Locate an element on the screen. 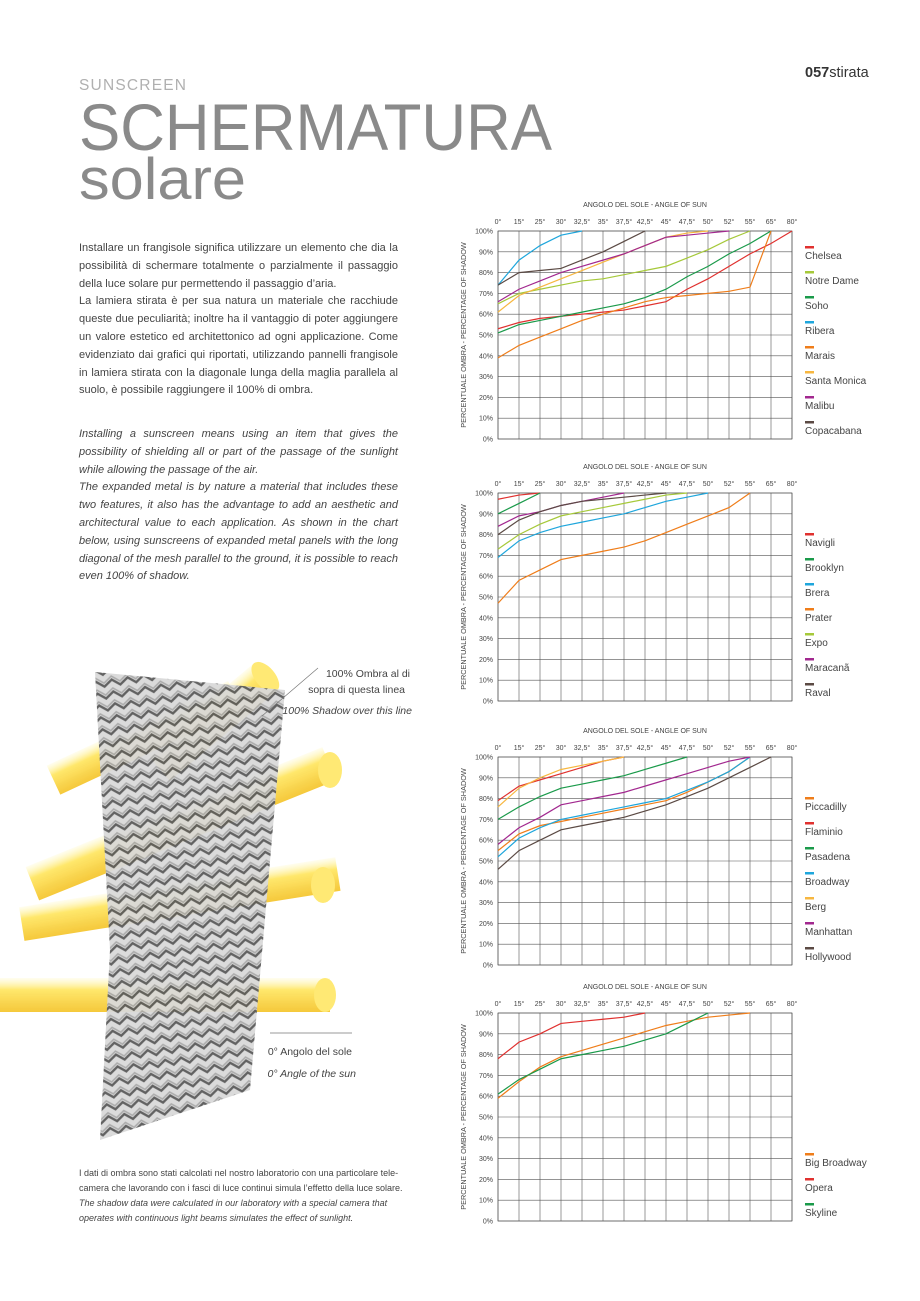 The height and width of the screenshot is (1301, 920). legend-label: Malibu is located at coordinates (819, 406).